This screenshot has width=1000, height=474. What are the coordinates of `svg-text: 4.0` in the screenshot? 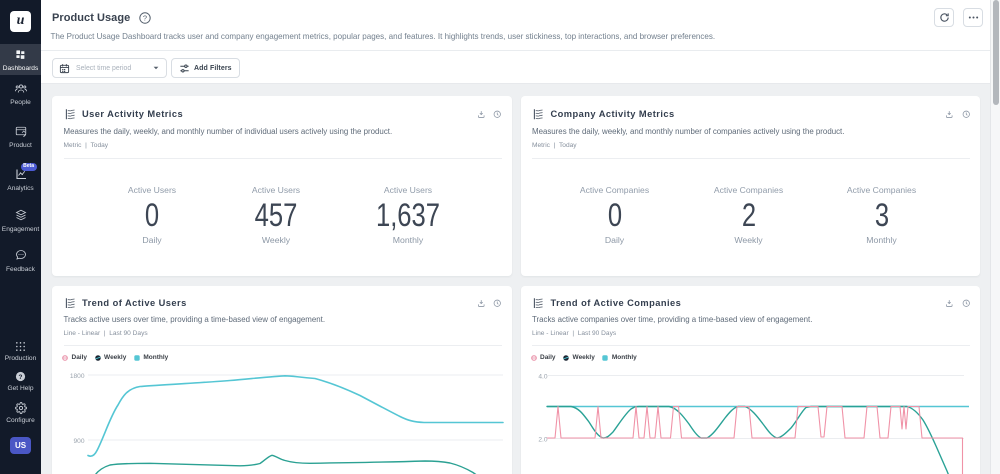 It's located at (542, 376).